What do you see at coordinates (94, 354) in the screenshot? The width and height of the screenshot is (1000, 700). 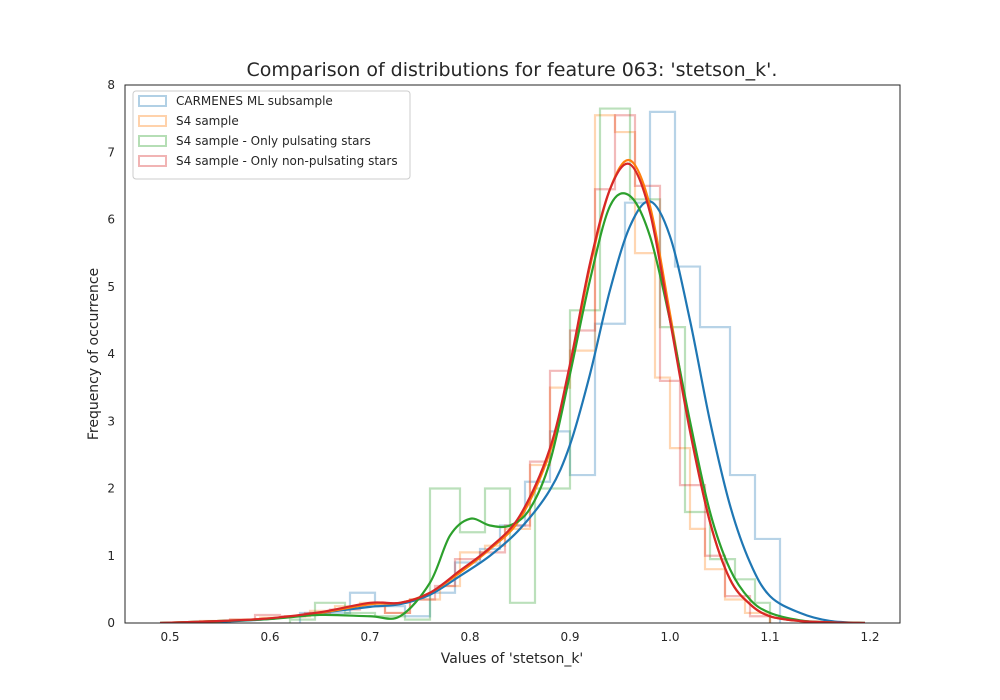 I see `y-axis-label: Frequency of occurrence` at bounding box center [94, 354].